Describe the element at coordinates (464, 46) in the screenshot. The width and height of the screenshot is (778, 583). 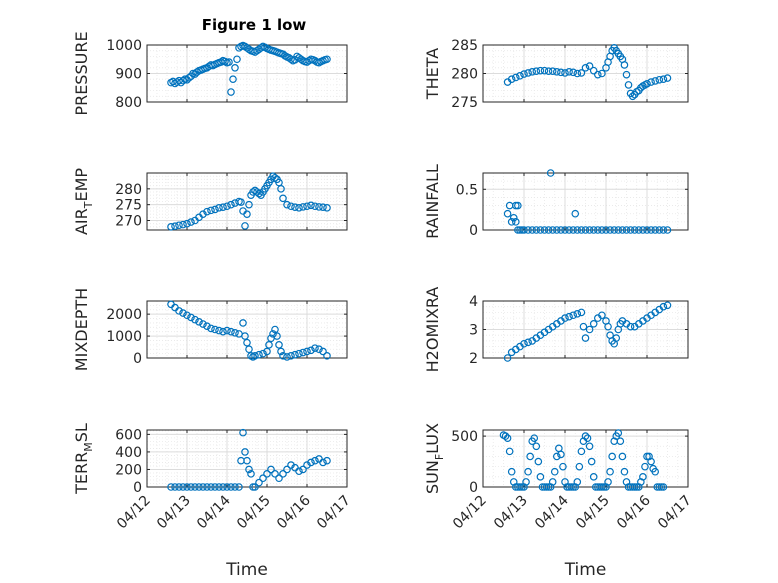
I see `y-tick-label: 285` at that location.